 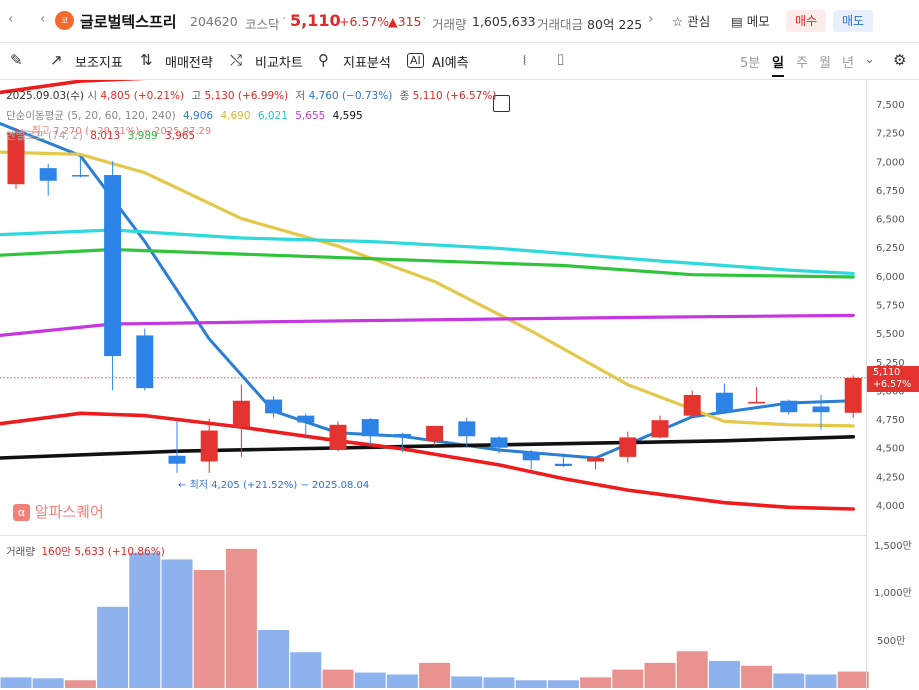 I want to click on period-month: 월, so click(x=825, y=63).